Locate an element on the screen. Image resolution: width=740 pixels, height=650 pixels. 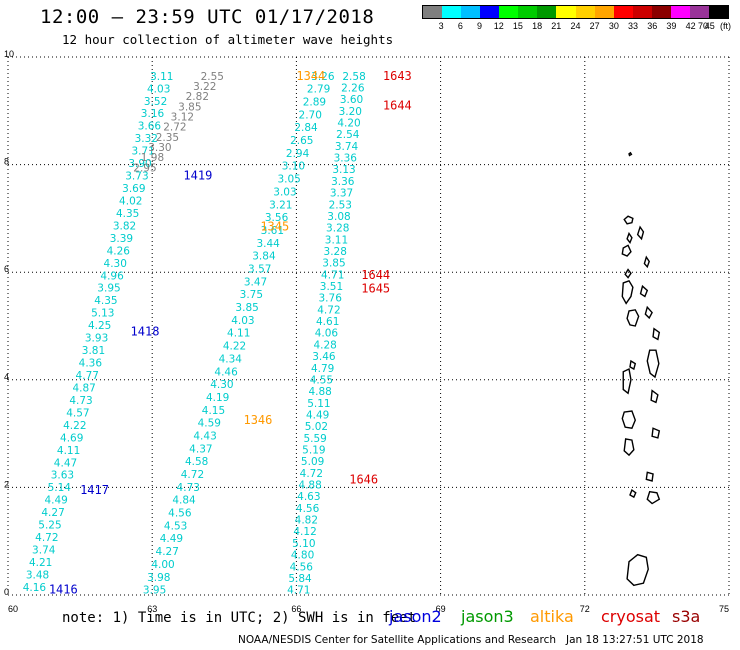
wave-height-value: 1.98 is located at coordinates (152, 158).